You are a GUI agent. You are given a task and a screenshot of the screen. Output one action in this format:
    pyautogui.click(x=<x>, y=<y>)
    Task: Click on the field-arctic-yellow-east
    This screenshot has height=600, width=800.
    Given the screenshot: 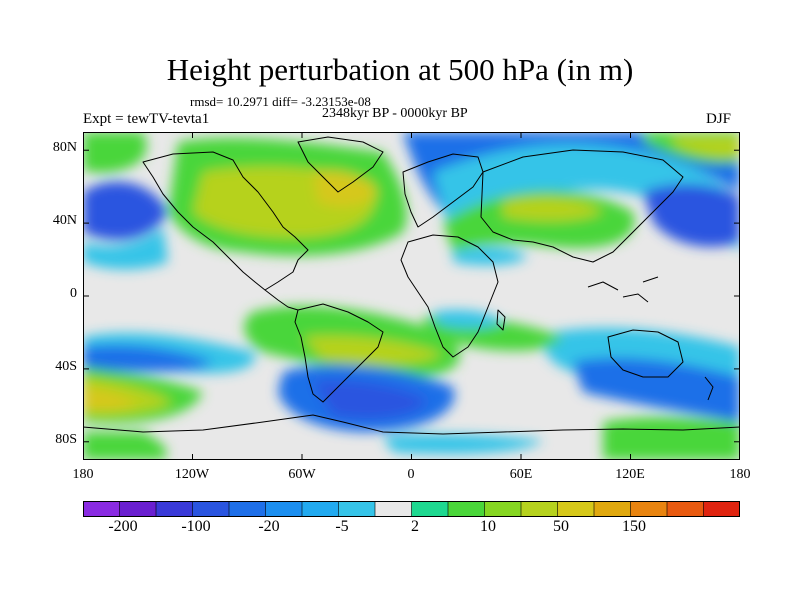 What is the action you would take?
    pyautogui.click(x=706, y=147)
    